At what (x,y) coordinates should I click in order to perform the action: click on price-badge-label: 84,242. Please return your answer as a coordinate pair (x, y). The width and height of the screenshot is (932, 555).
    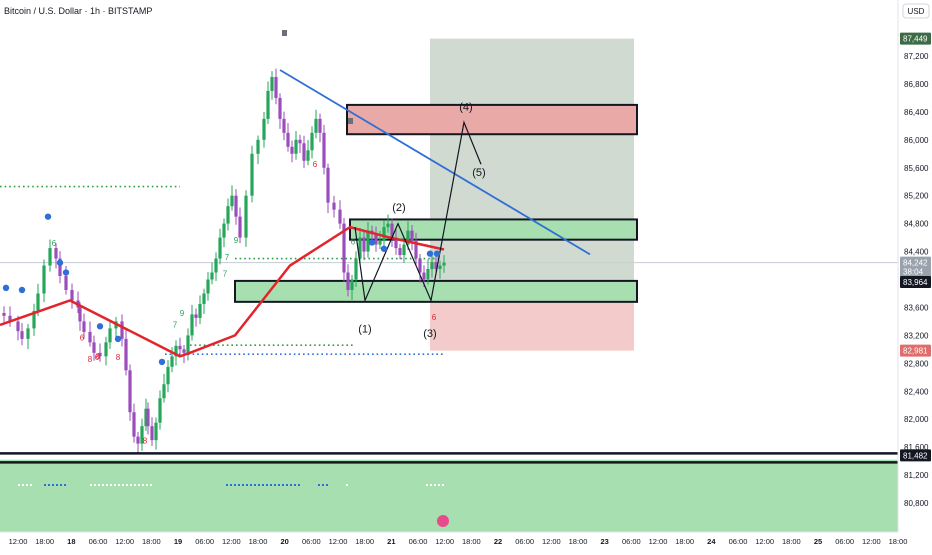
    Looking at the image, I should click on (915, 263).